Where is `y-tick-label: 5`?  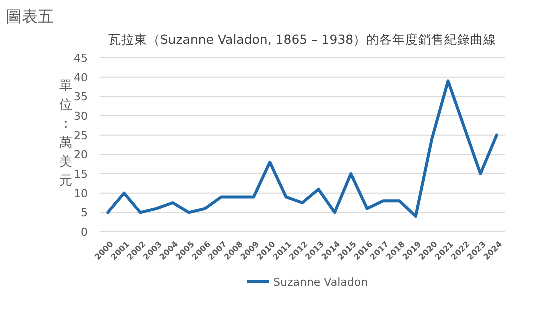
y-tick-label: 5 is located at coordinates (84, 213).